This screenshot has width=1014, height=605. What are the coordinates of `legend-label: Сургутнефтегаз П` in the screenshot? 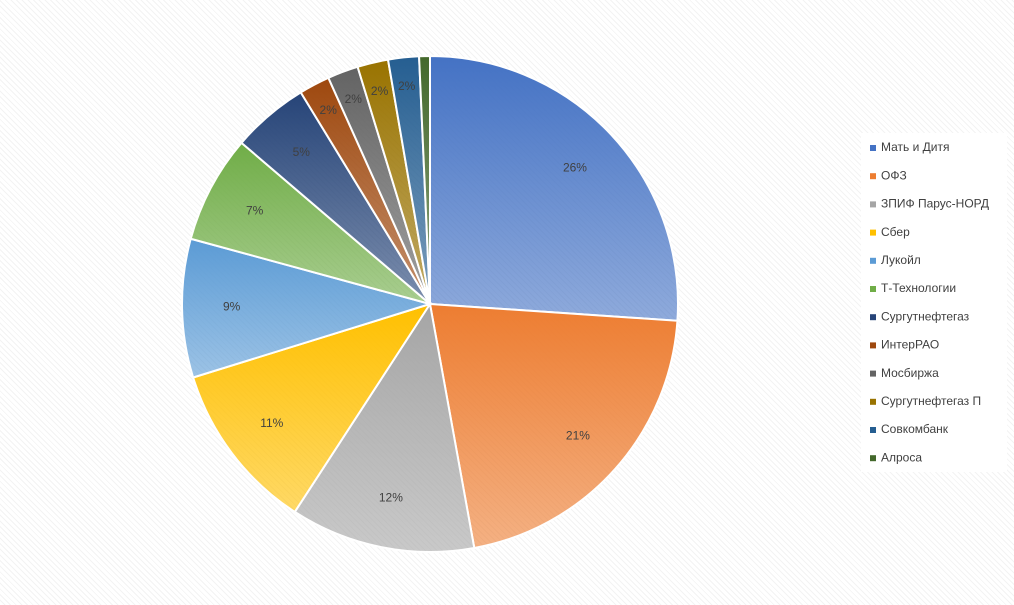 It's located at (931, 401).